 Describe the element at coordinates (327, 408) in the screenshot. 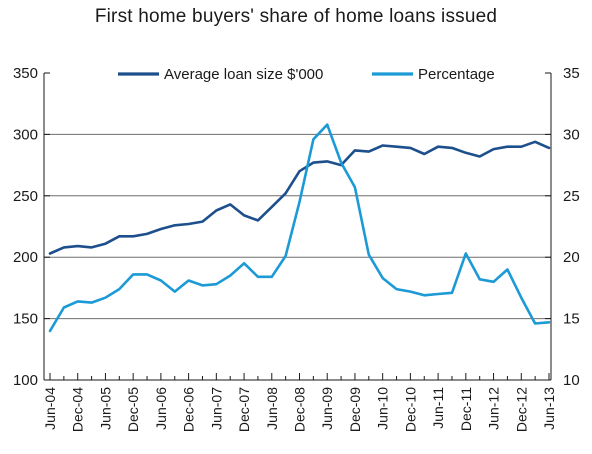

I see `x-tick-label: Jun-09` at that location.